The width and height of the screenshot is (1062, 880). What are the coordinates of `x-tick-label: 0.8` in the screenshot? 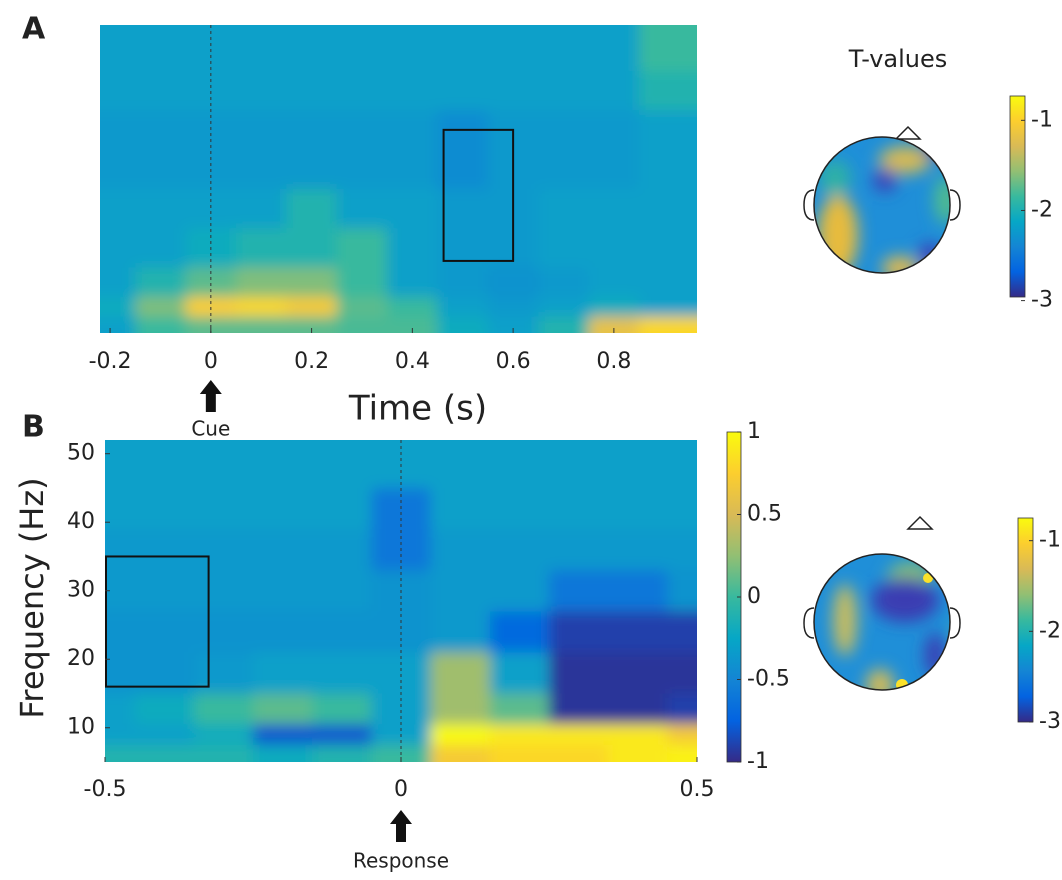 It's located at (613, 361).